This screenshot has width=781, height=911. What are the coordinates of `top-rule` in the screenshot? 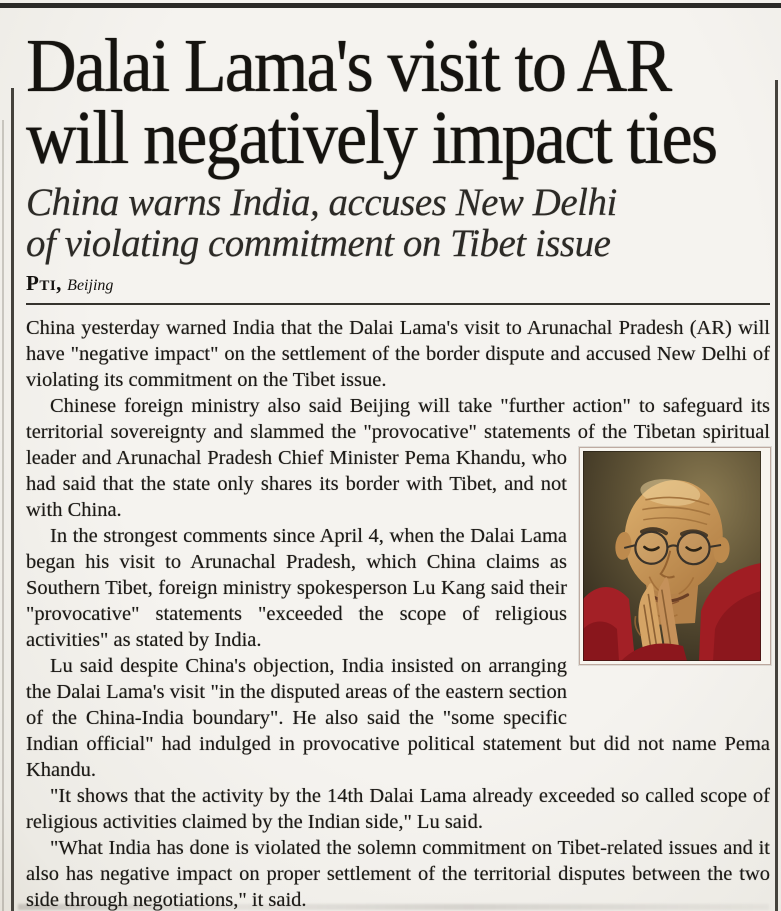 It's located at (390, 5).